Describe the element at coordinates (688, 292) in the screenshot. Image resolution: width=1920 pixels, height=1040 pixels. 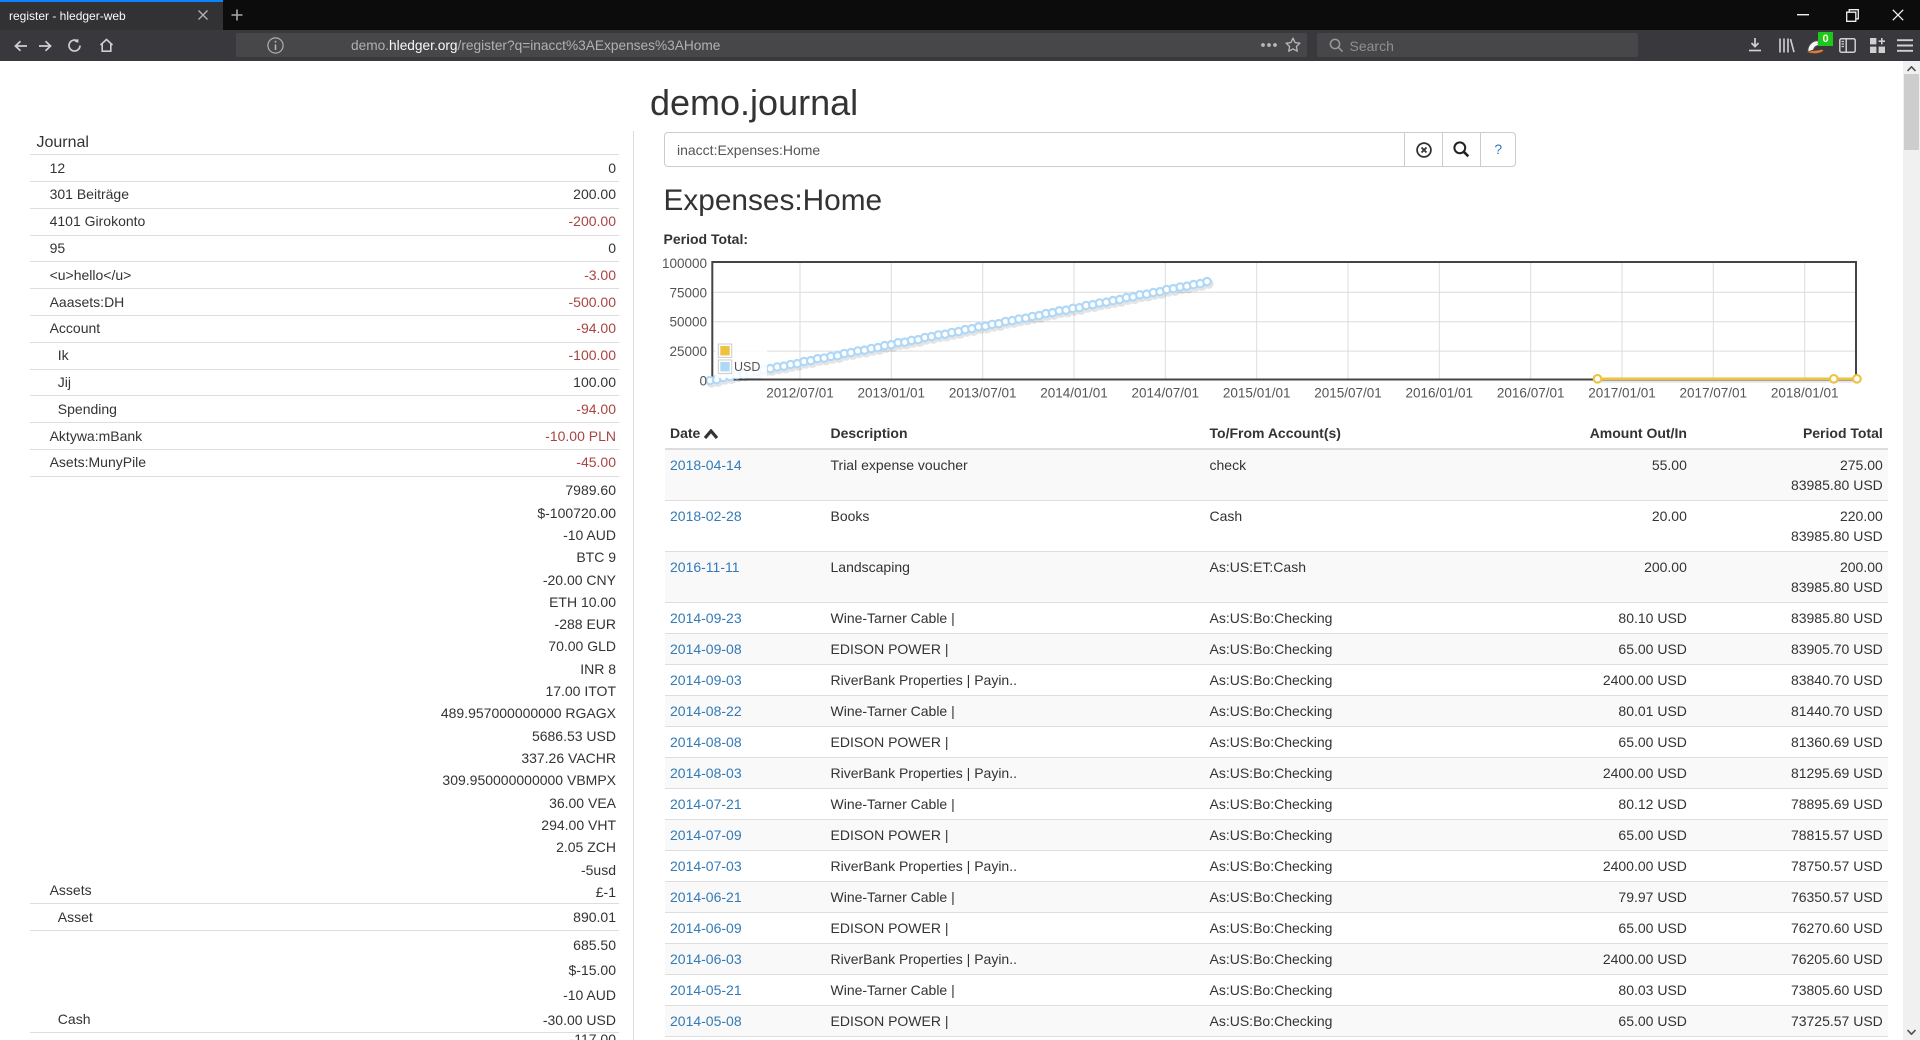
I see `svg-text: 75000` at that location.